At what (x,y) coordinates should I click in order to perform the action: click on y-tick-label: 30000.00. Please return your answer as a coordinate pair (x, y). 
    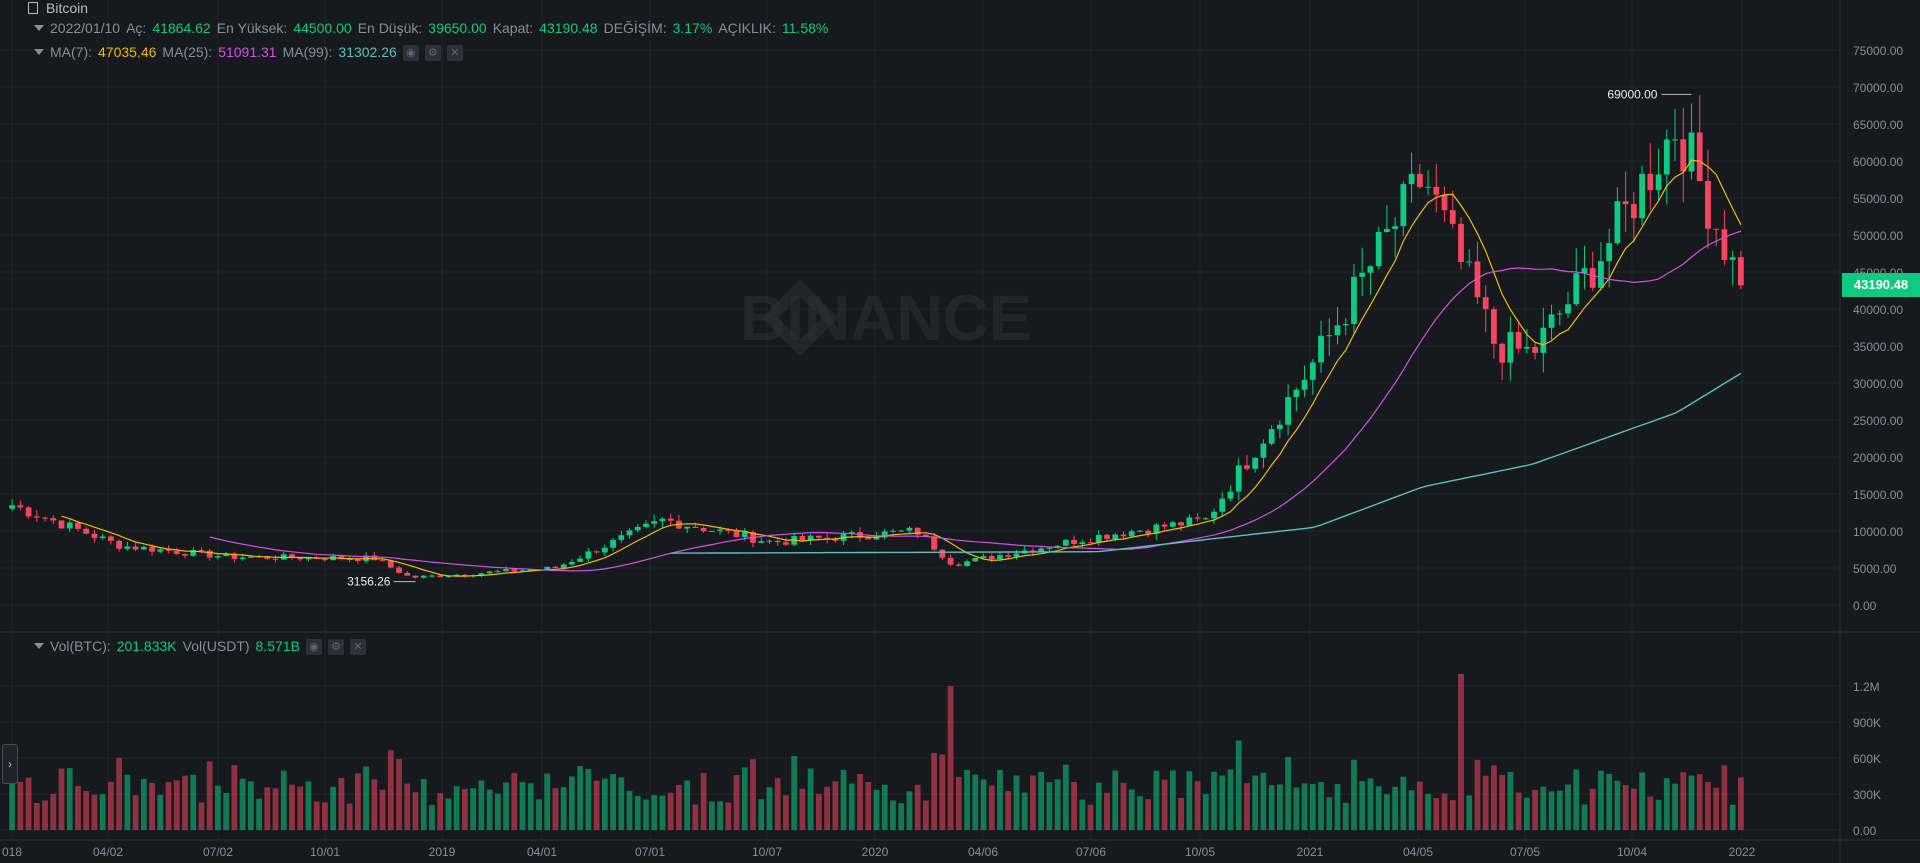
    Looking at the image, I should click on (1878, 384).